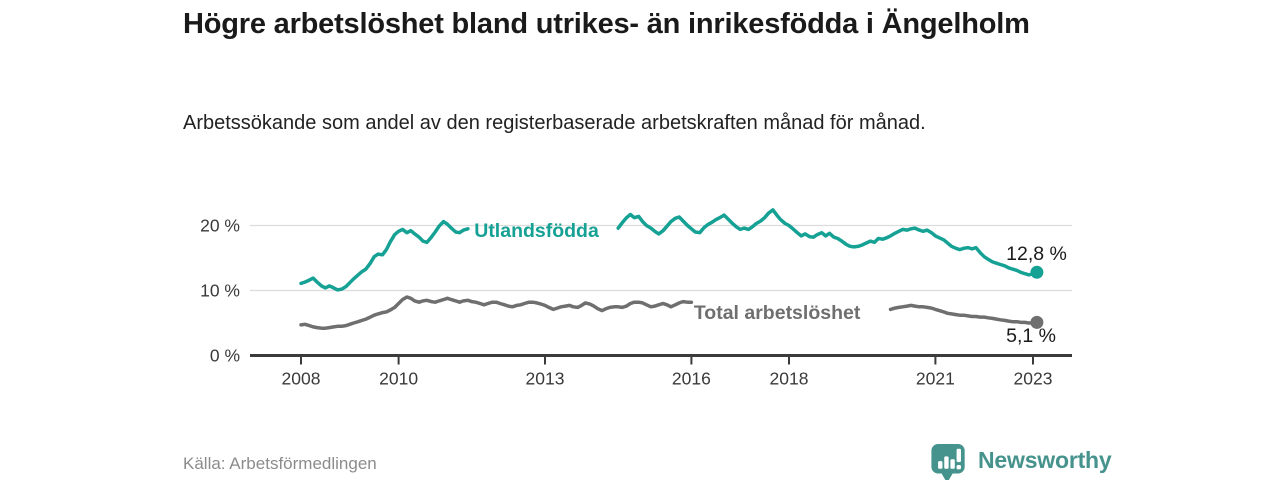 The image size is (1280, 480). I want to click on x-tick-label: 2023, so click(1033, 379).